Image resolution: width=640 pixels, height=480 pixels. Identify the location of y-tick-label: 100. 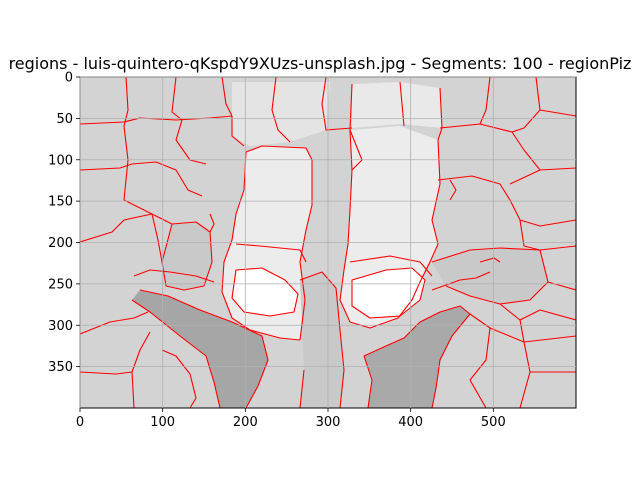
(60, 160).